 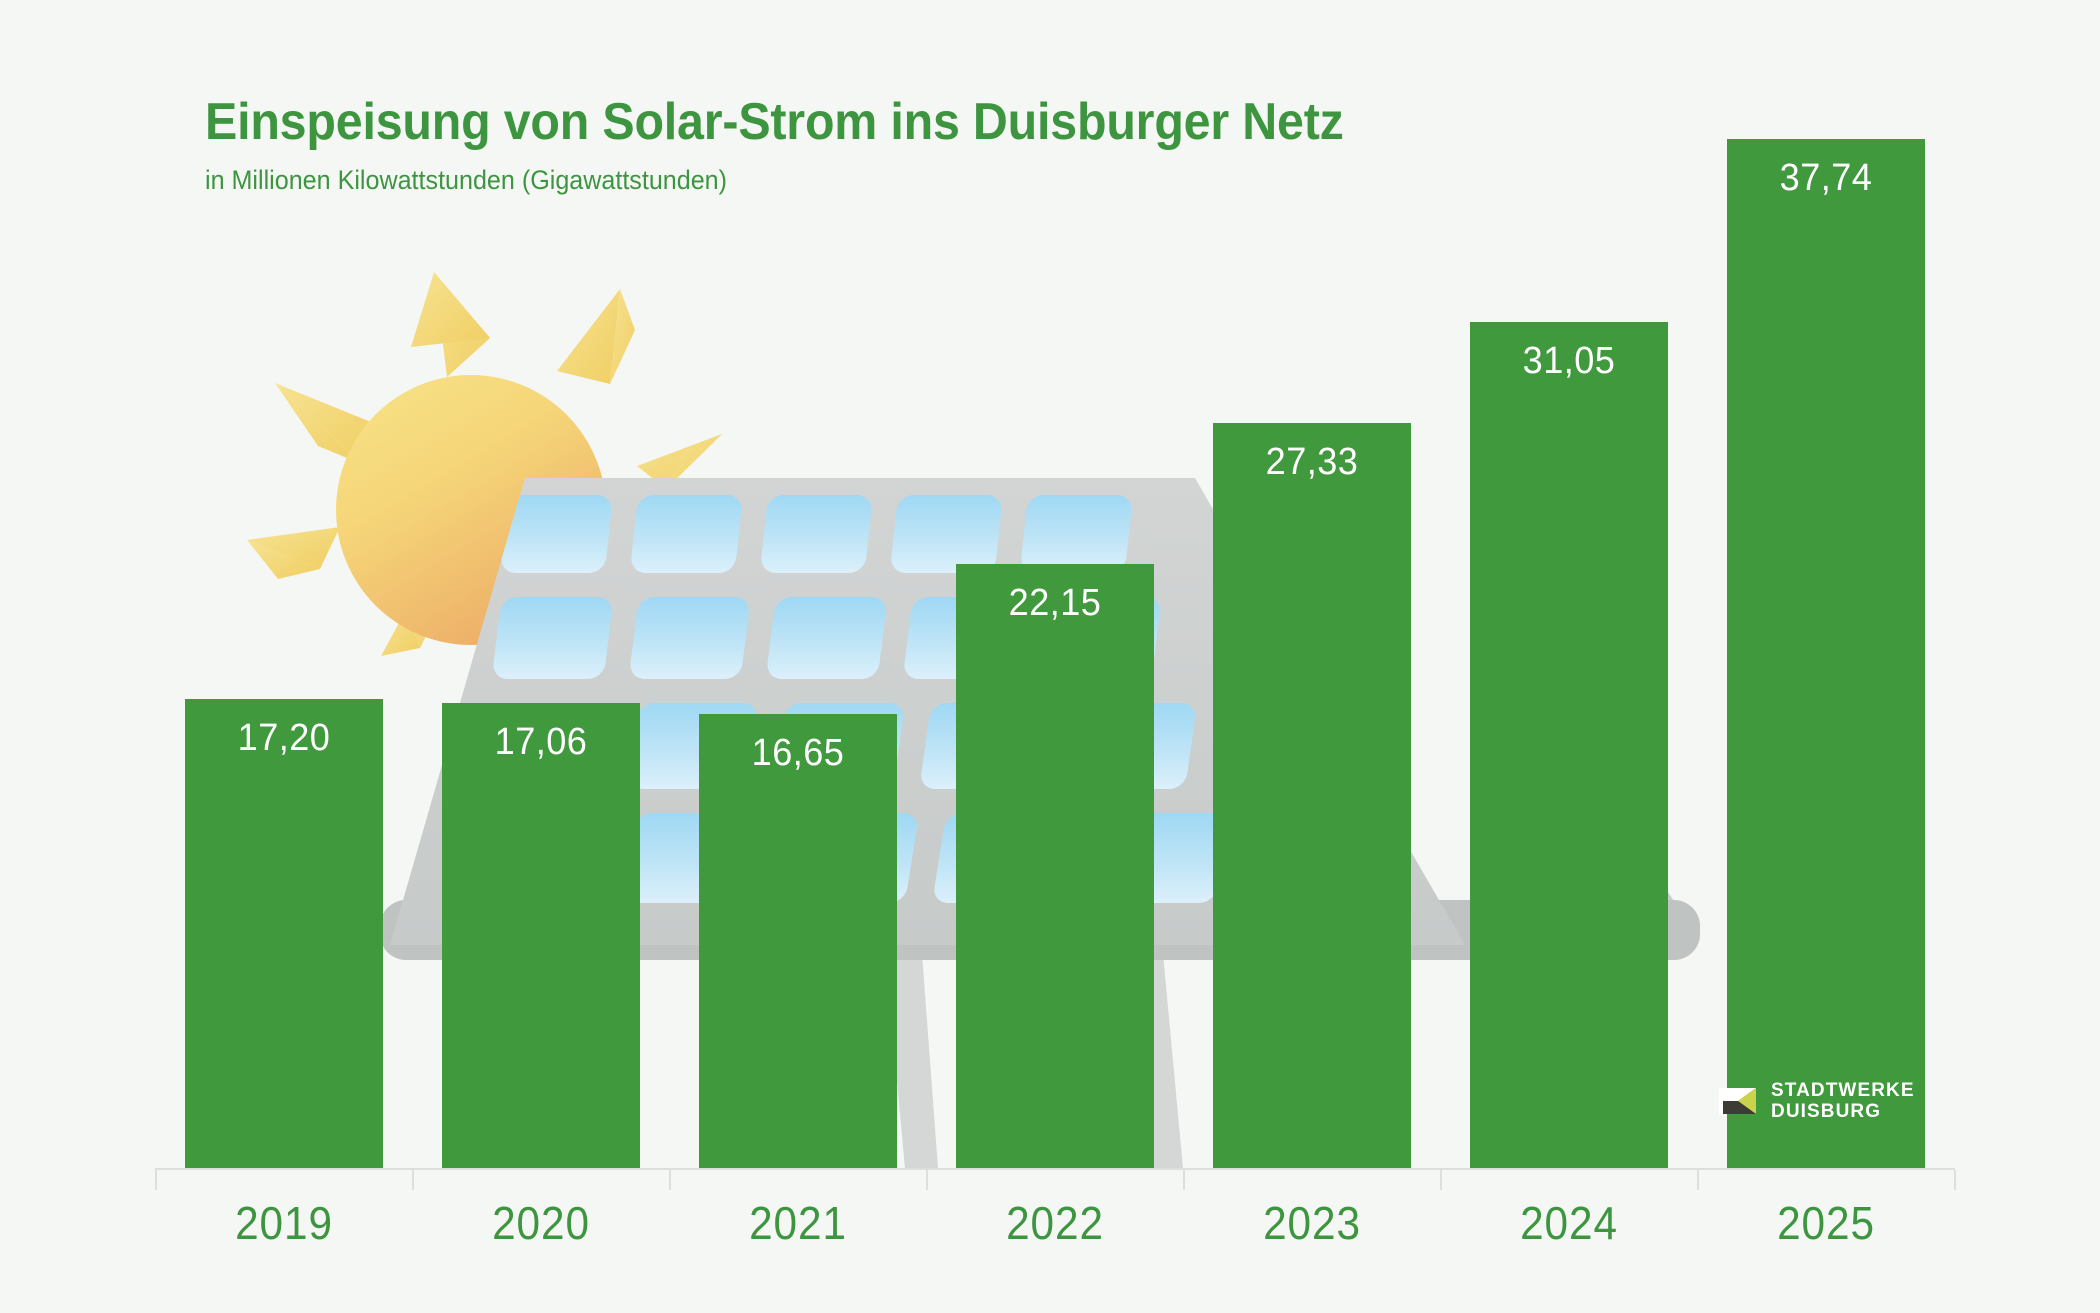 What do you see at coordinates (798, 753) in the screenshot?
I see `bar-value-label: 16,65` at bounding box center [798, 753].